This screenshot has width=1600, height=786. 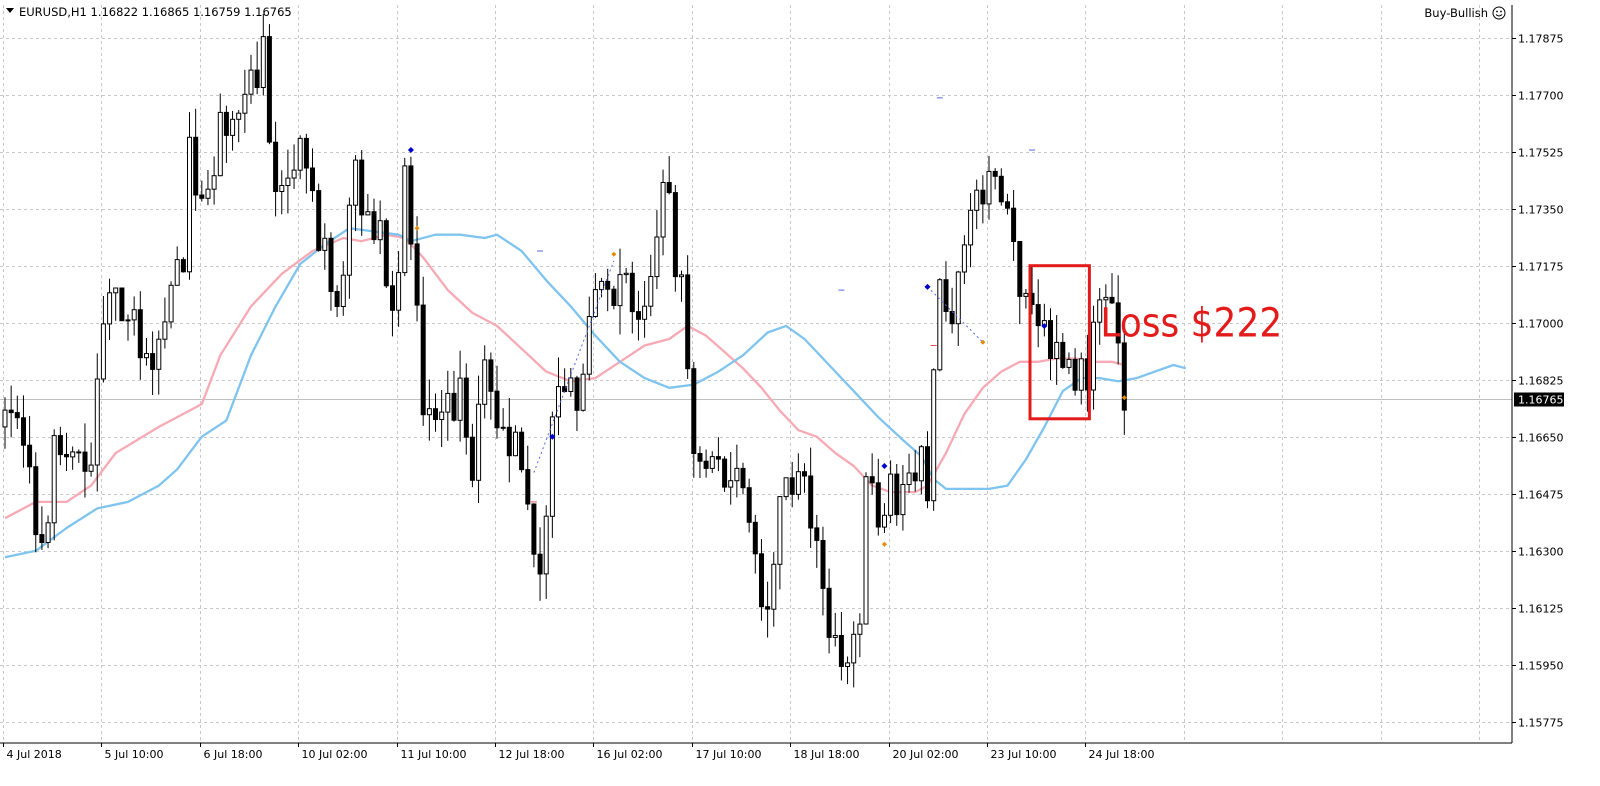 I want to click on time-tick-label: 23 Jul 10:00, so click(x=1024, y=754).